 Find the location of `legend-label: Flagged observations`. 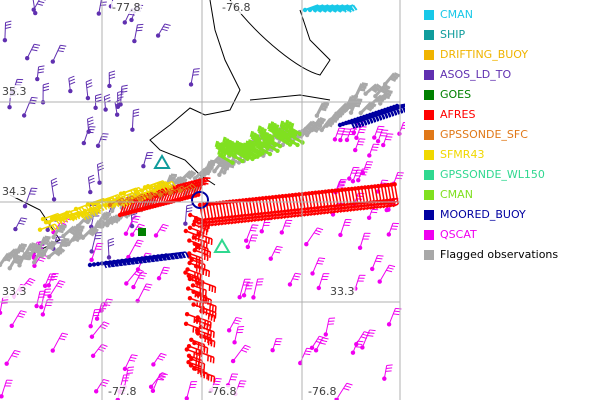

legend-label: Flagged observations is located at coordinates (499, 254).